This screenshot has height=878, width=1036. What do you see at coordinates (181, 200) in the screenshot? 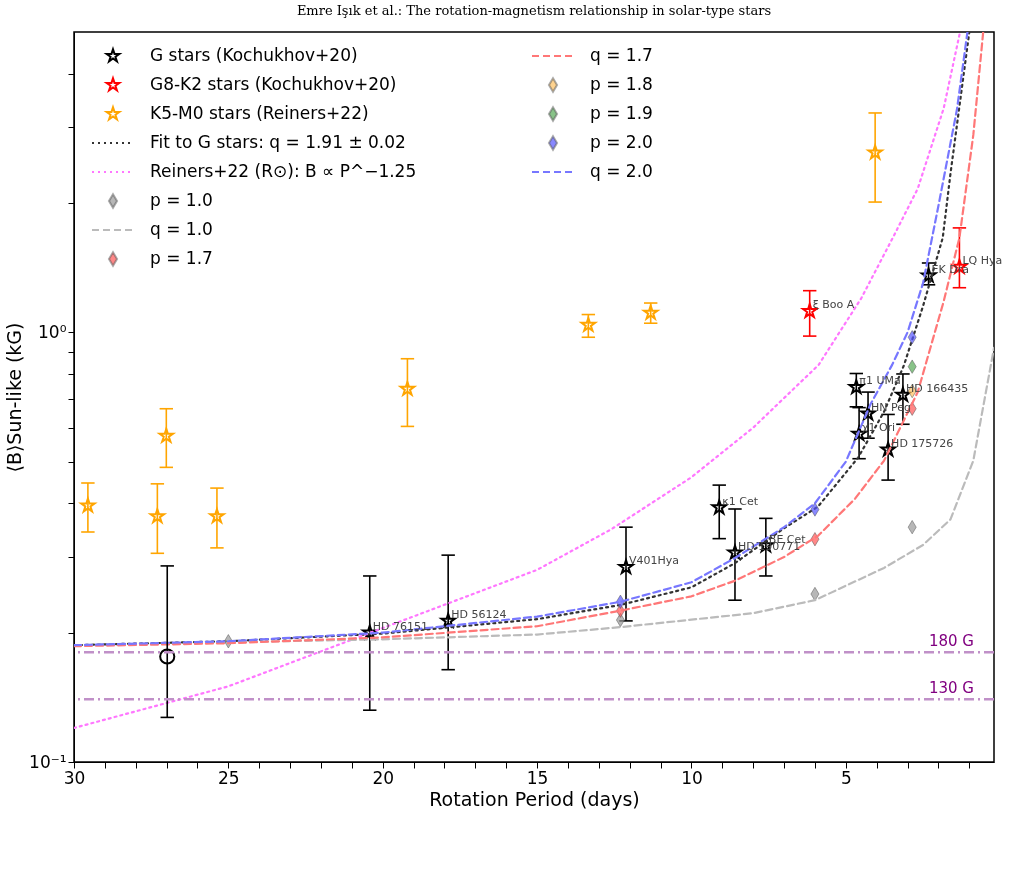
I see `legend-label: p = 1.0` at bounding box center [181, 200].